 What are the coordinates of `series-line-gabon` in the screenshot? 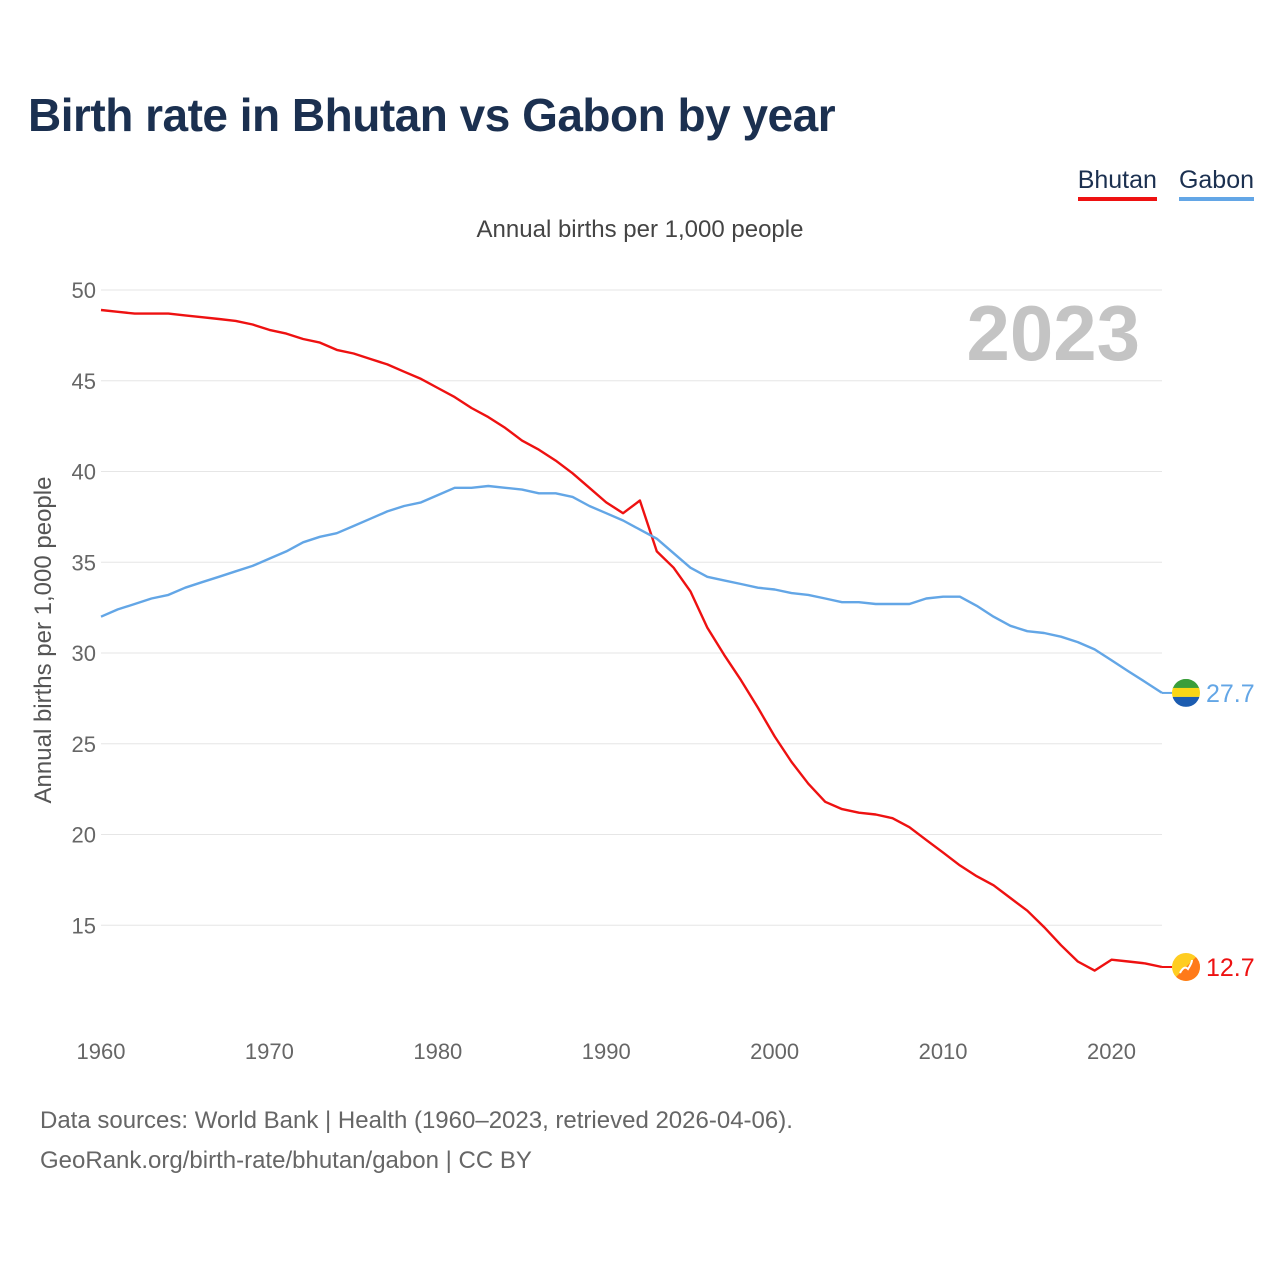 It's located at (631, 589).